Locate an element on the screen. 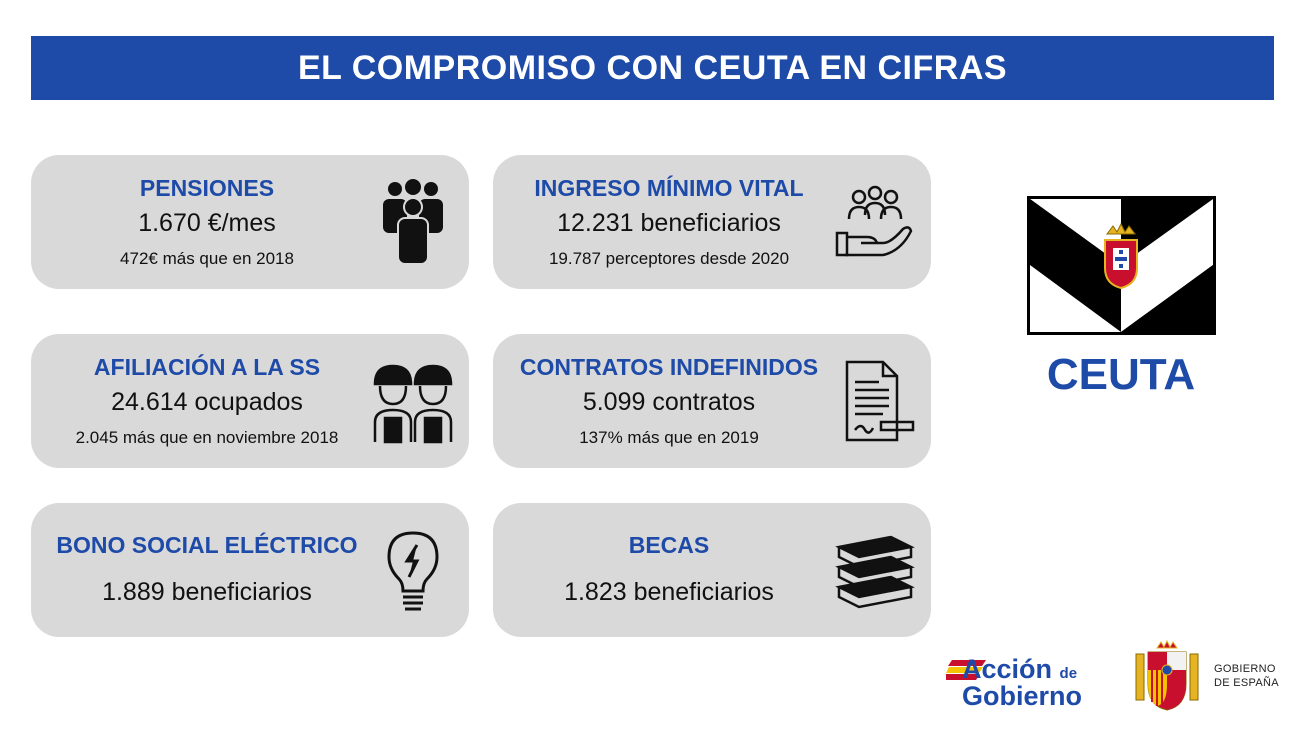  region-name: CEUTA is located at coordinates (1121, 374).